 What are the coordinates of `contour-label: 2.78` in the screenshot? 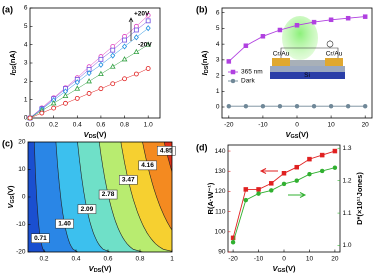 It's located at (108, 194).